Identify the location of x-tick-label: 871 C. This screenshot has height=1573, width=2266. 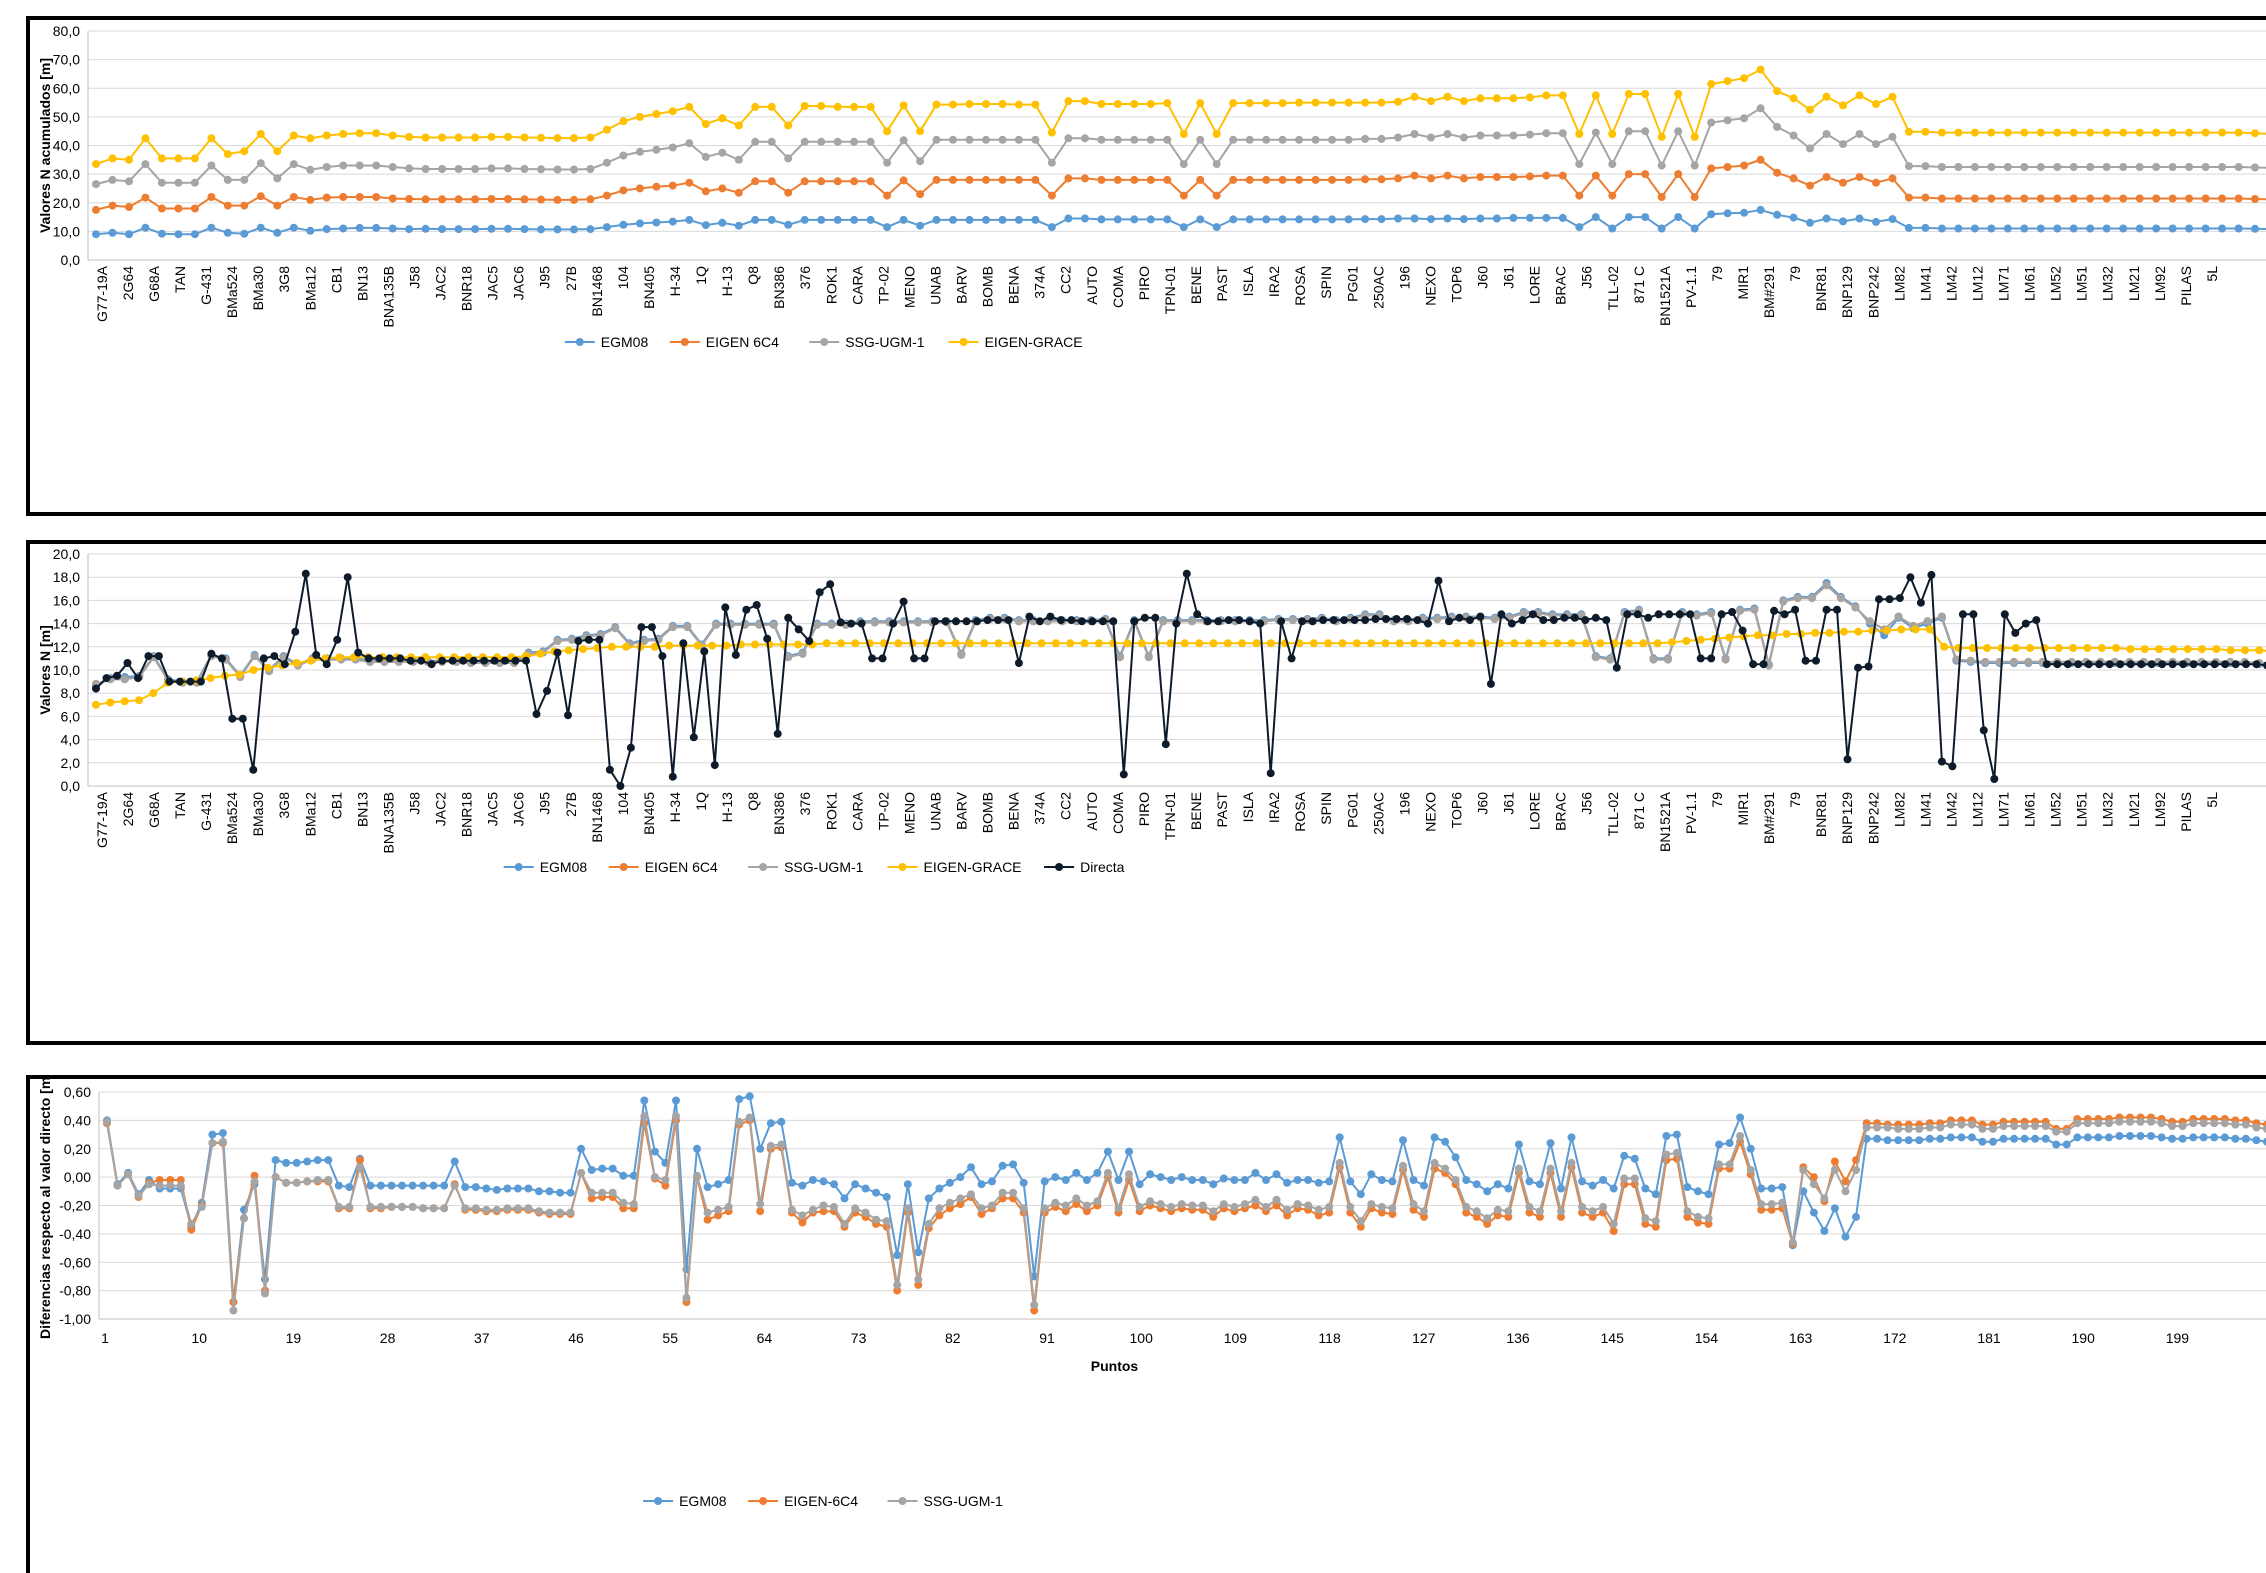
(1639, 284).